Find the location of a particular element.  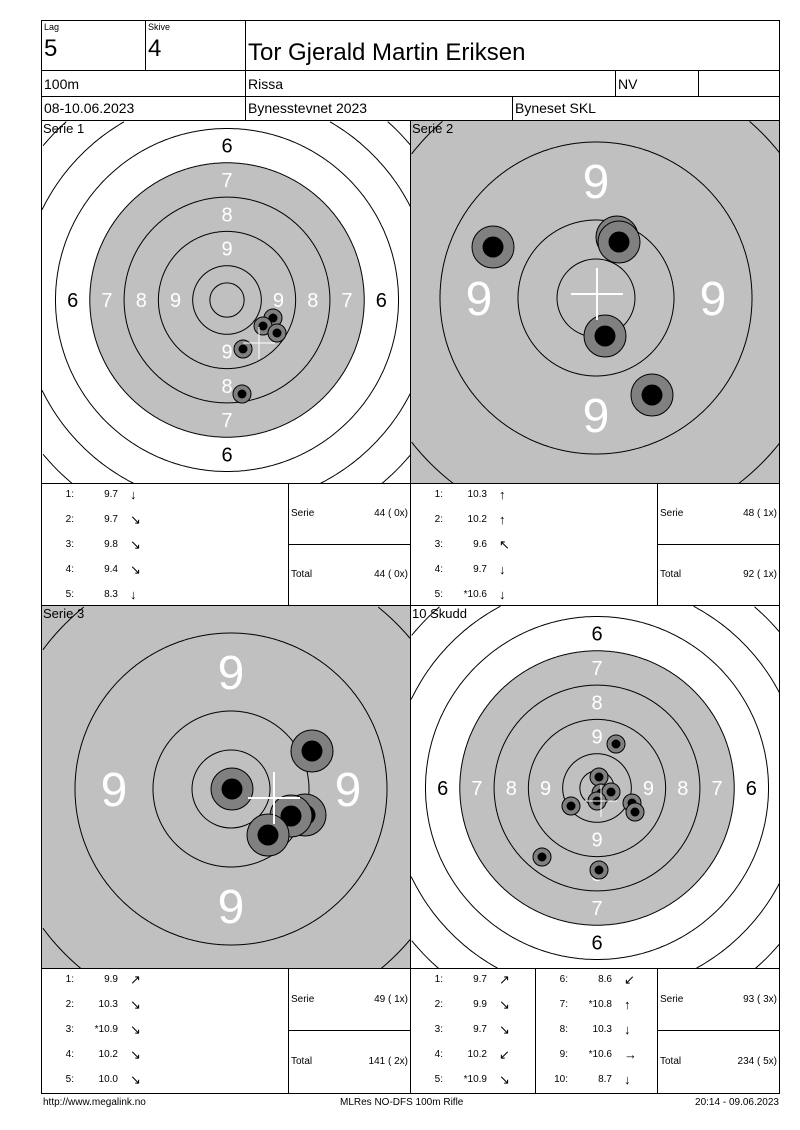

shot-row: 8: 10.3 ↓ is located at coordinates (596, 1030).